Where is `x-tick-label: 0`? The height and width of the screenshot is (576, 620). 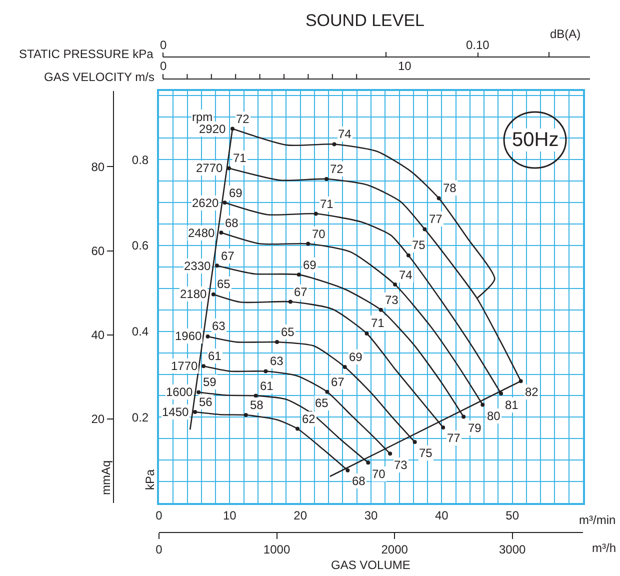
x-tick-label: 0 is located at coordinates (159, 515).